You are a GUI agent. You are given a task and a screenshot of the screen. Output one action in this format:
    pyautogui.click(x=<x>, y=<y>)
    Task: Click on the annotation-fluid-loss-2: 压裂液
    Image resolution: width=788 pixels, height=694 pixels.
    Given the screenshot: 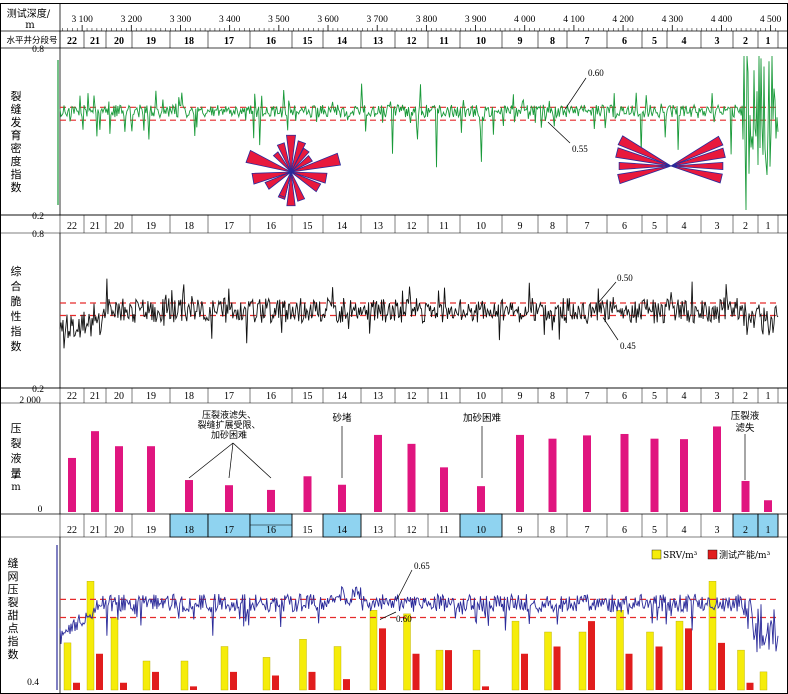 What is the action you would take?
    pyautogui.click(x=745, y=416)
    